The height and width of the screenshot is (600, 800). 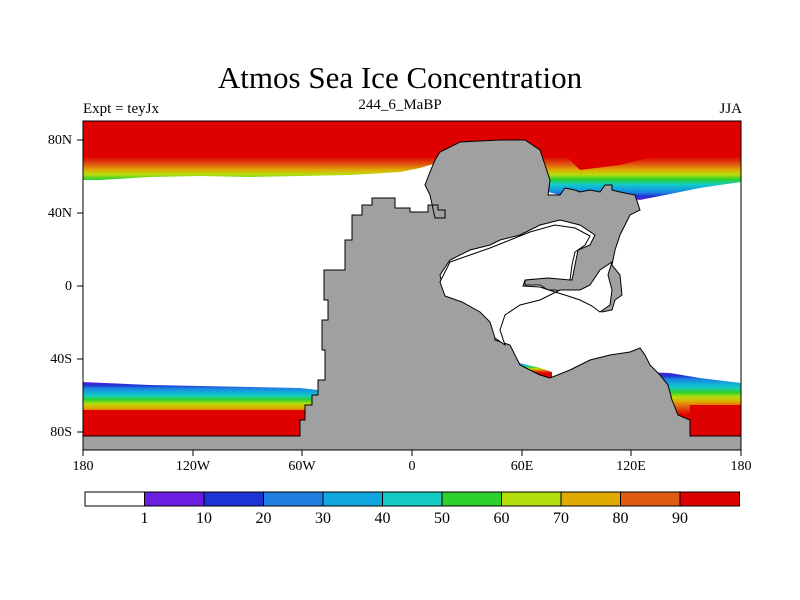 What do you see at coordinates (121, 109) in the screenshot?
I see `experiment-label: Expt = teyJx` at bounding box center [121, 109].